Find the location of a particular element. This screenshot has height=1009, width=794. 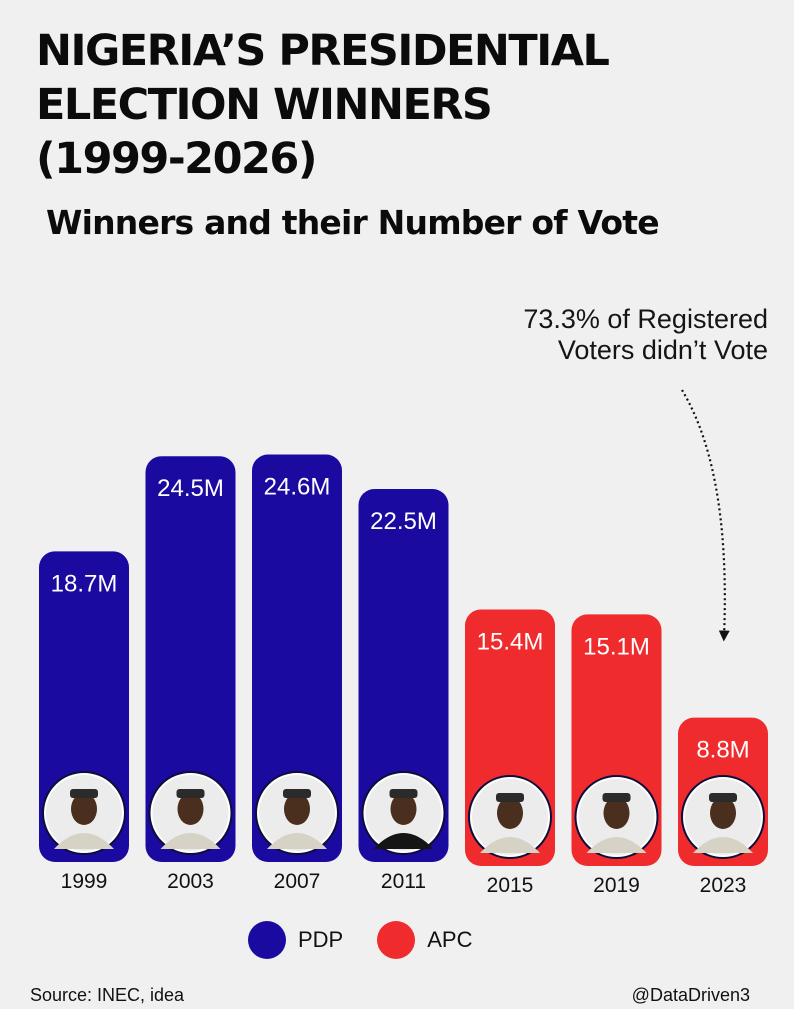

bar-value-label: 15.1M is located at coordinates (616, 646).